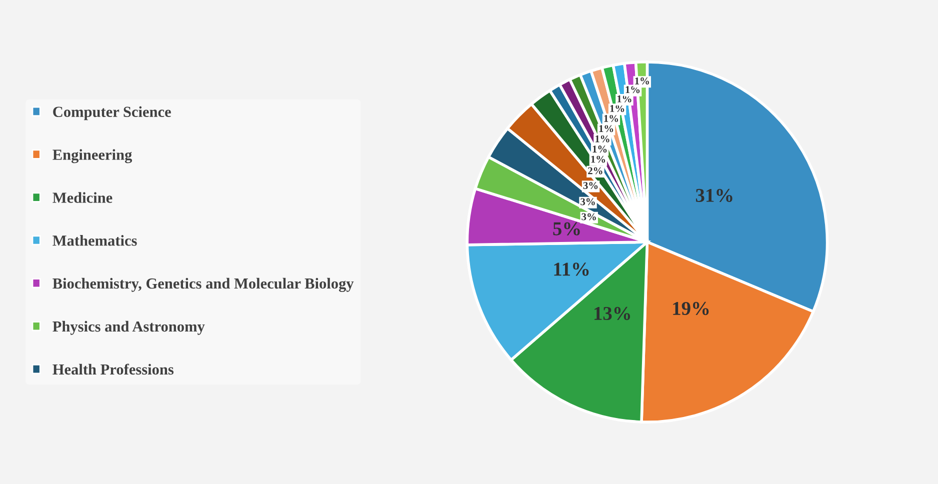 This screenshot has height=484, width=938. Describe the element at coordinates (112, 113) in the screenshot. I see `legend-label: Computer Science` at that location.